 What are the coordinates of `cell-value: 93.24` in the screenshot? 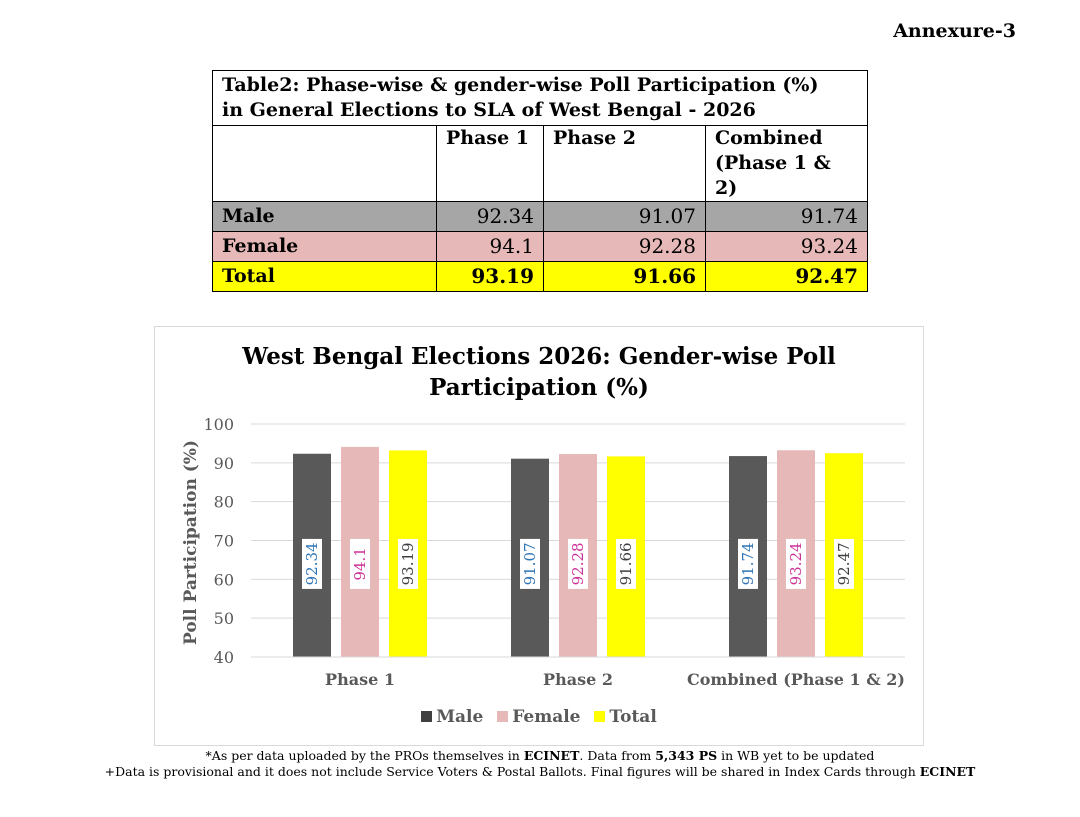 It's located at (786, 246).